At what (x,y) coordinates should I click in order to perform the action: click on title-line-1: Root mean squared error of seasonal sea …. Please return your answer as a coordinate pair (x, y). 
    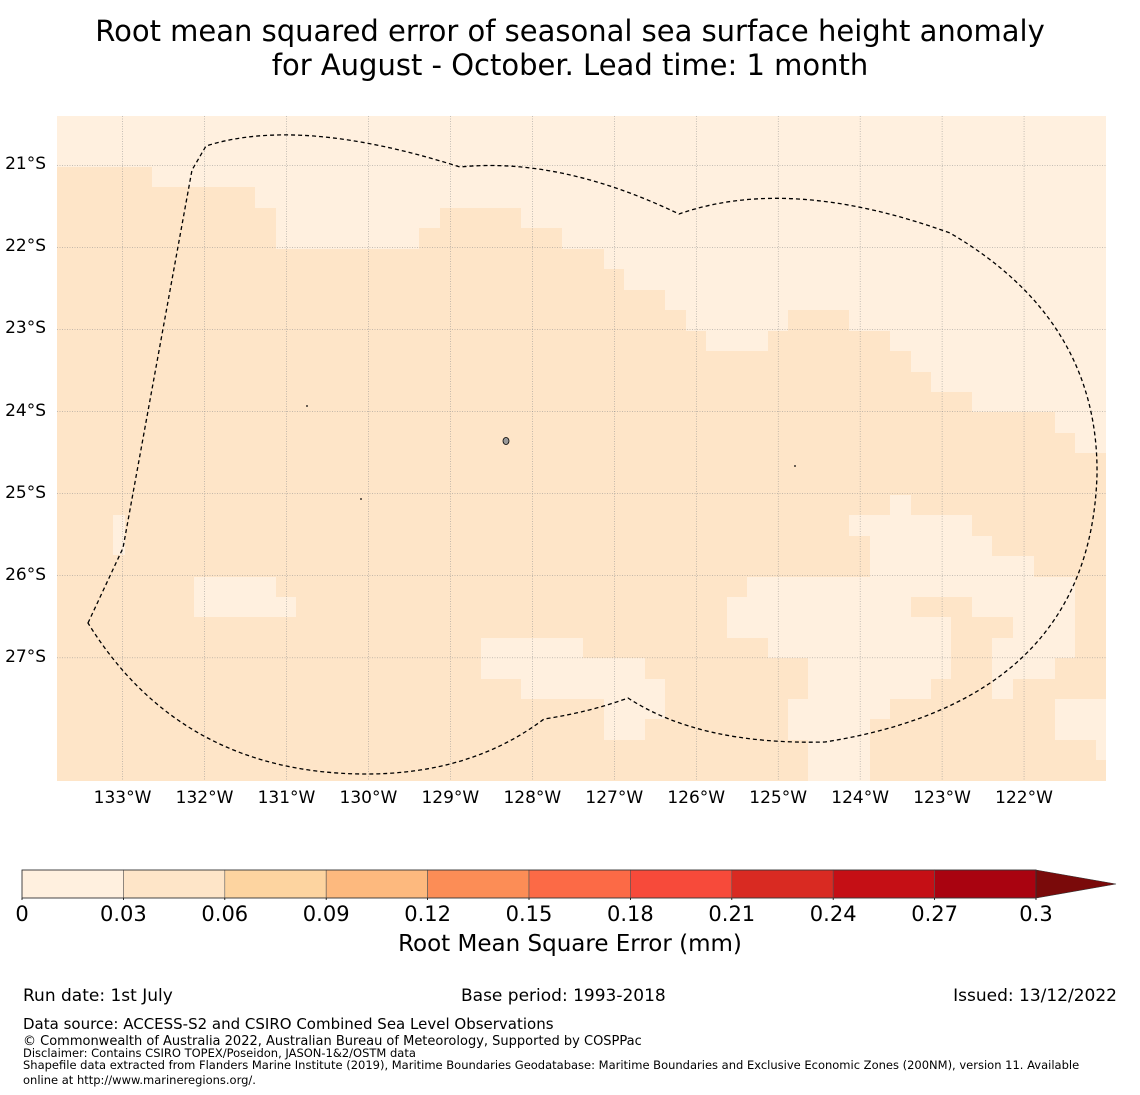
    Looking at the image, I should click on (570, 31).